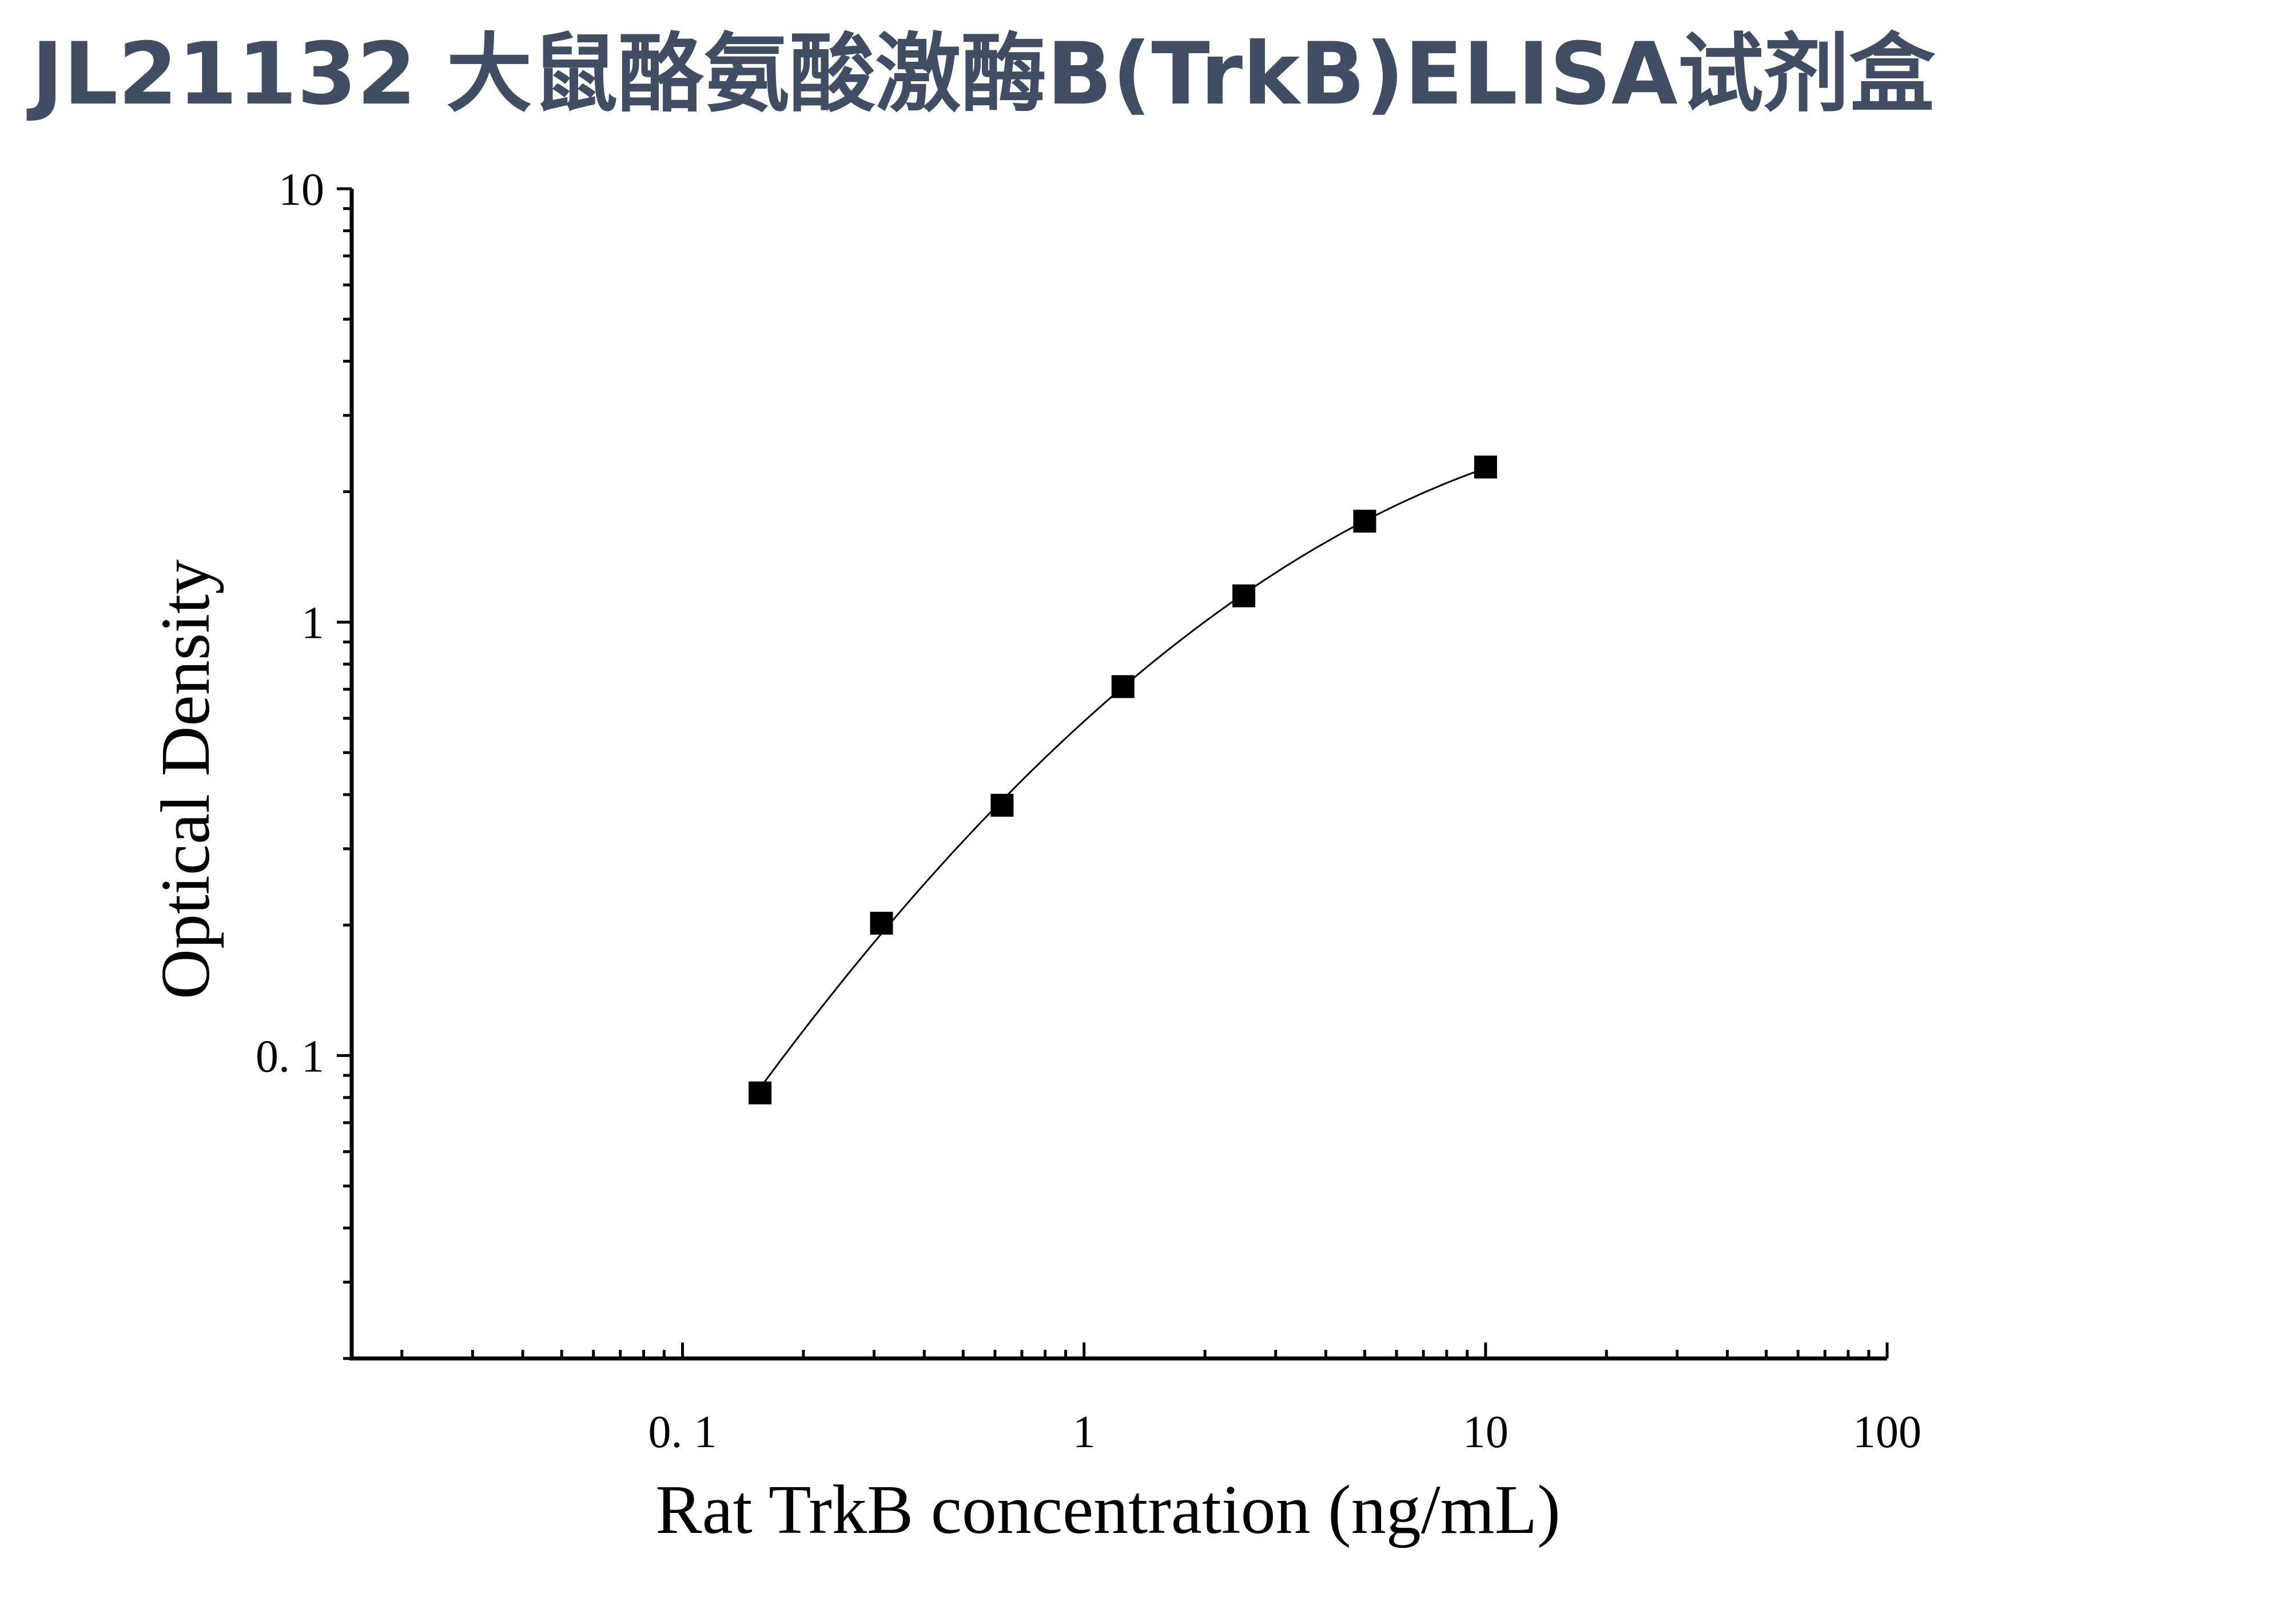 Image resolution: width=2296 pixels, height=1605 pixels. I want to click on y-tick-label: 0. 1, so click(290, 1056).